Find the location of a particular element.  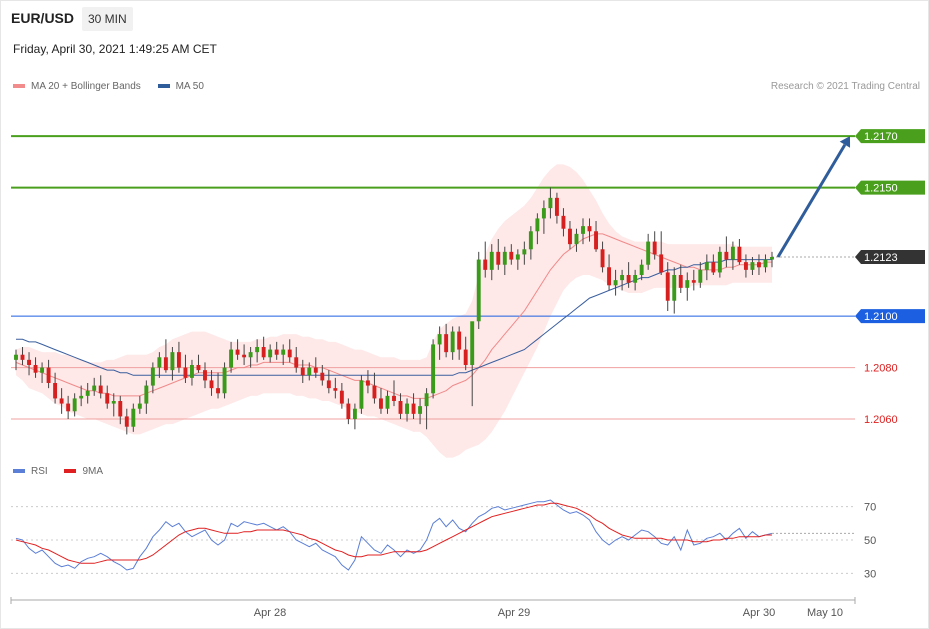

price-tag-label-1: 1.2150 is located at coordinates (881, 189).